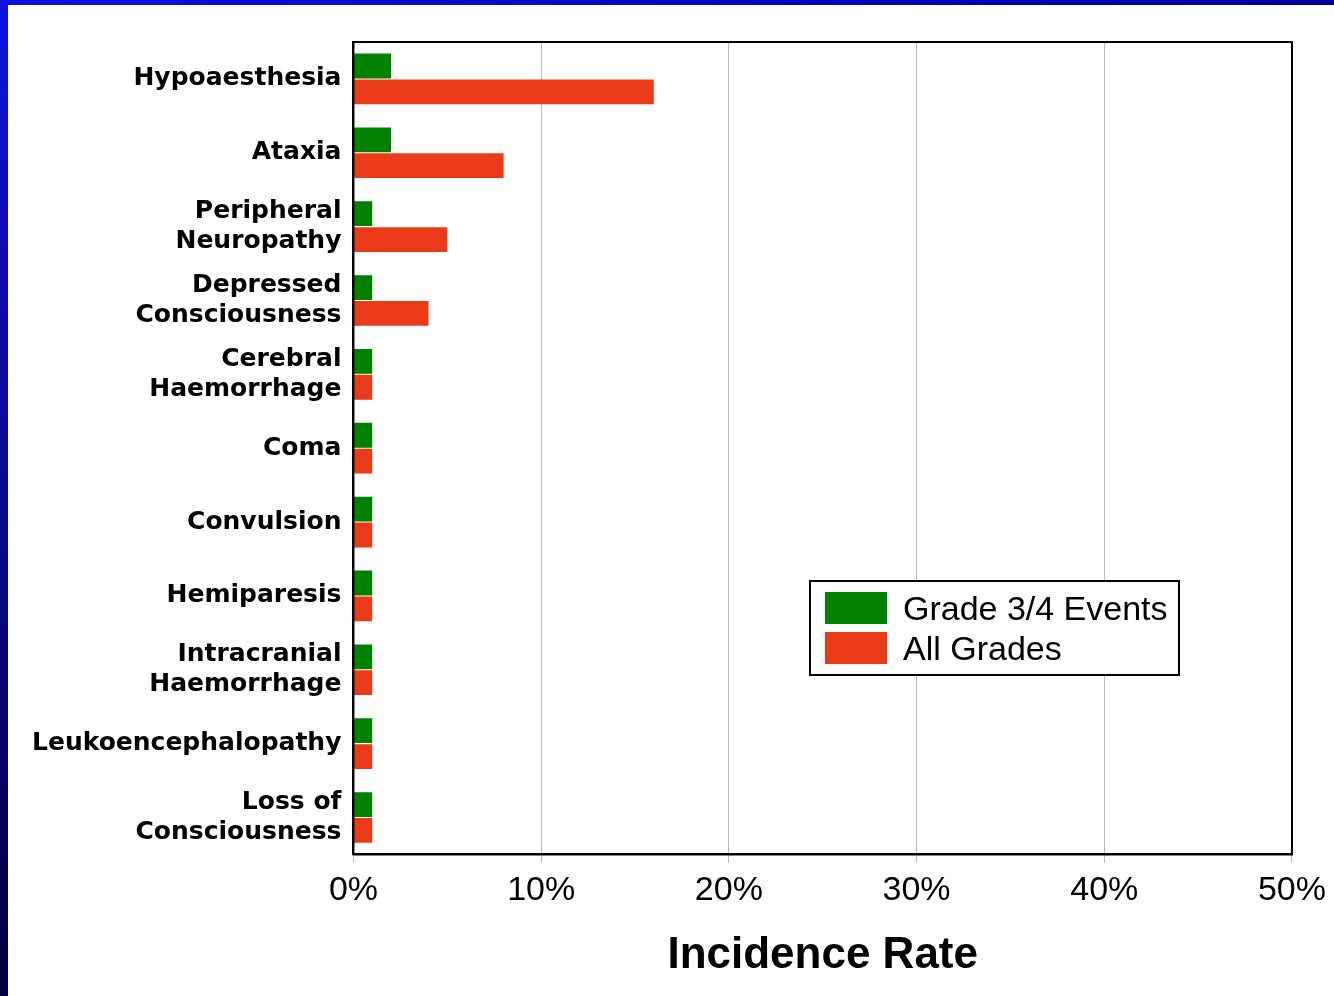  Describe the element at coordinates (1035, 608) in the screenshot. I see `legend-label: Grade 3/4 Events` at that location.